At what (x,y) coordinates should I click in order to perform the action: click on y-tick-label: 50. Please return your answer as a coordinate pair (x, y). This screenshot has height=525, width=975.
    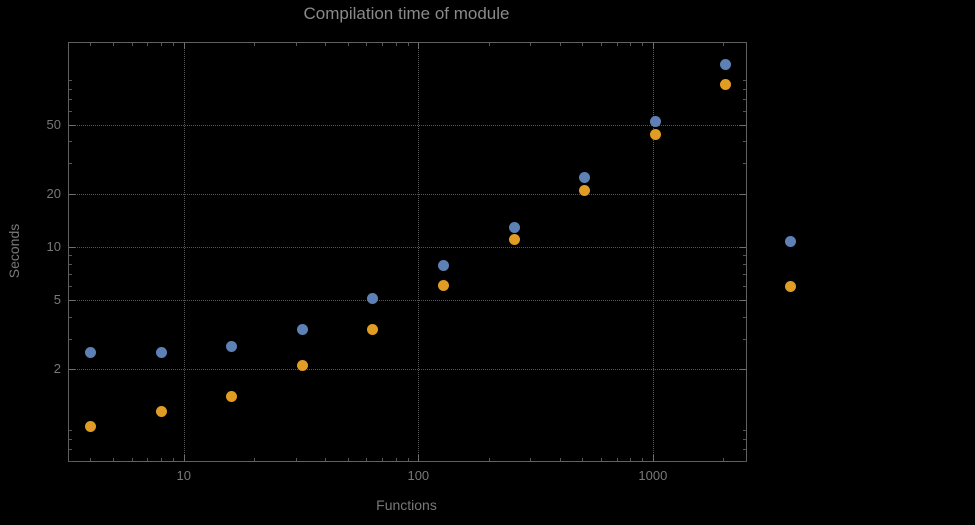
    Looking at the image, I should click on (53, 124).